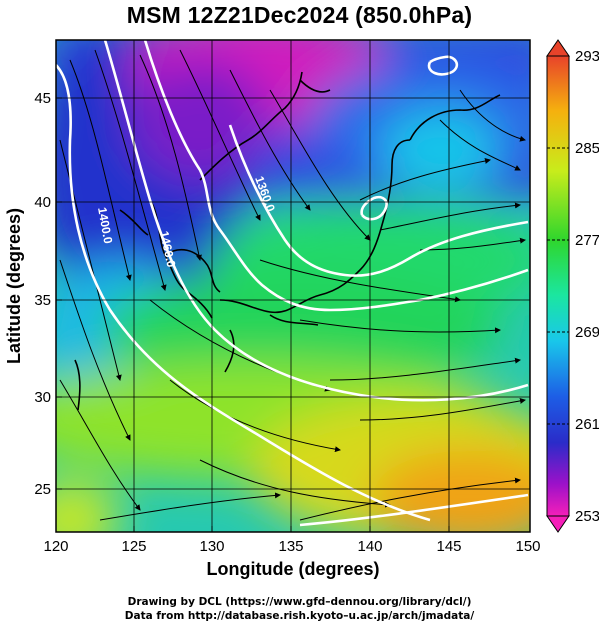 The width and height of the screenshot is (599, 625). Describe the element at coordinates (211, 546) in the screenshot. I see `x-tick-label: 130` at that location.